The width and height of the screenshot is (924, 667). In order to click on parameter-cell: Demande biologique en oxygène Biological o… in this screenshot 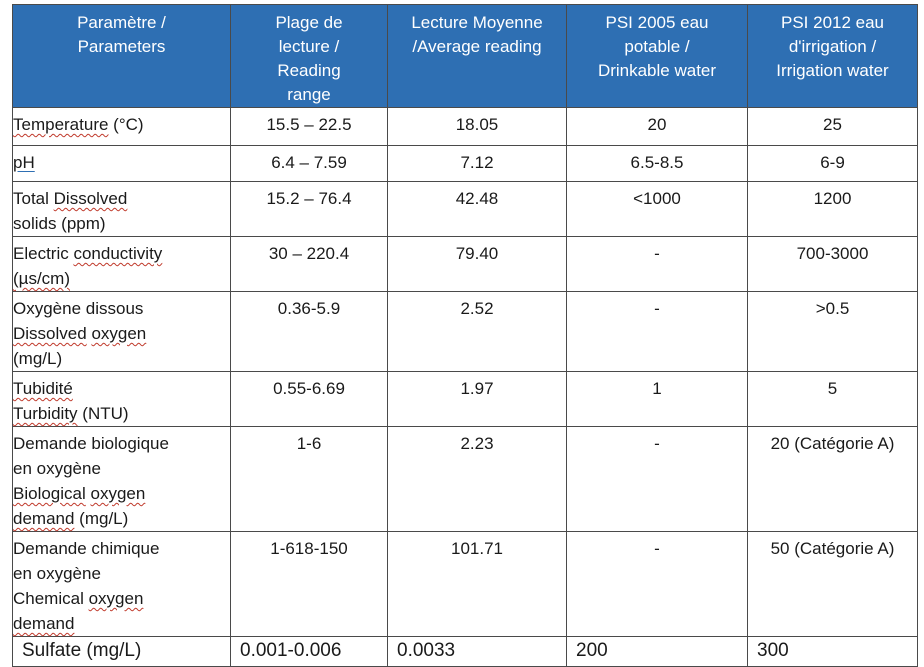, I will do `click(121, 479)`.